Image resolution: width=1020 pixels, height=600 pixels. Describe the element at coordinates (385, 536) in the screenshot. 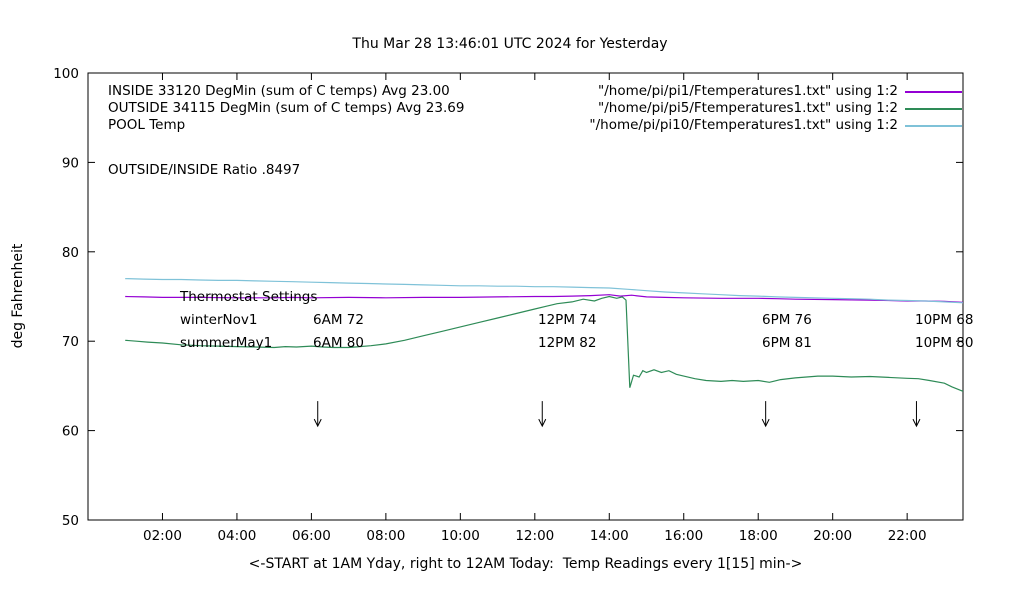

I see `x-tick-label: 08:00` at that location.